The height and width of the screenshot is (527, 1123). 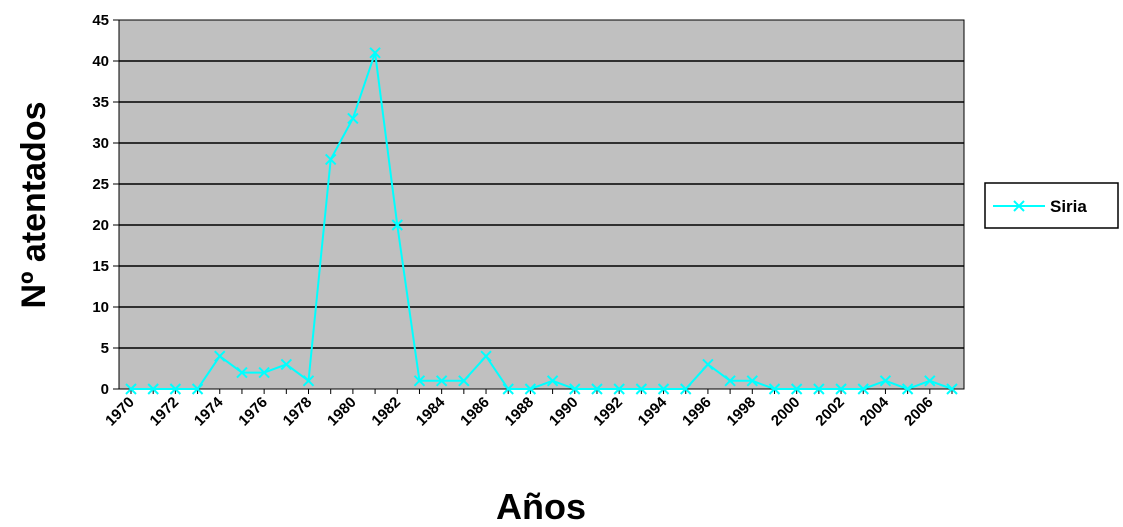 I want to click on y-tick-label: 40, so click(x=100, y=61).